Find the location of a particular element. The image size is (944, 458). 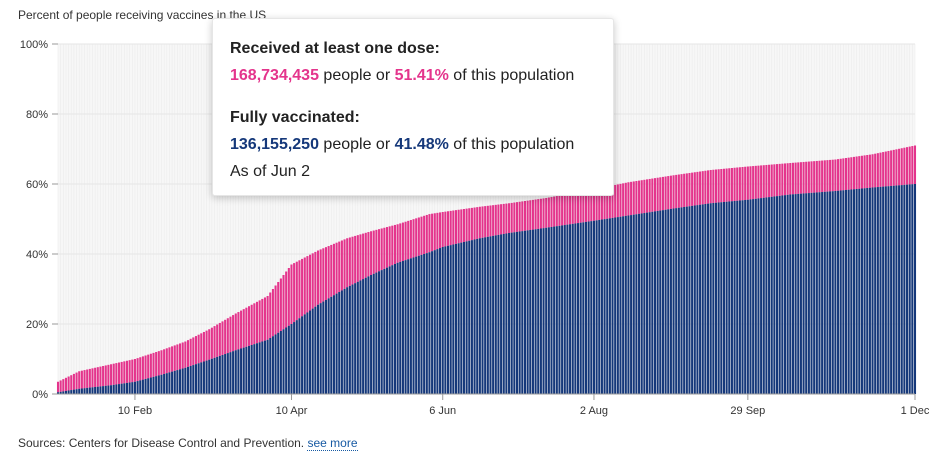

x-tick-label: 29 Sep is located at coordinates (747, 411).